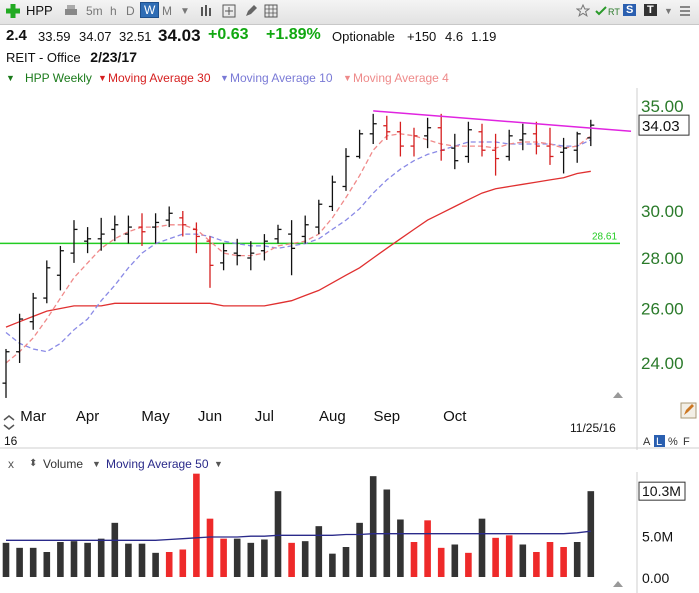 The image size is (699, 593). Describe the element at coordinates (39, 10) in the screenshot. I see `symbol-label: HPP` at that location.